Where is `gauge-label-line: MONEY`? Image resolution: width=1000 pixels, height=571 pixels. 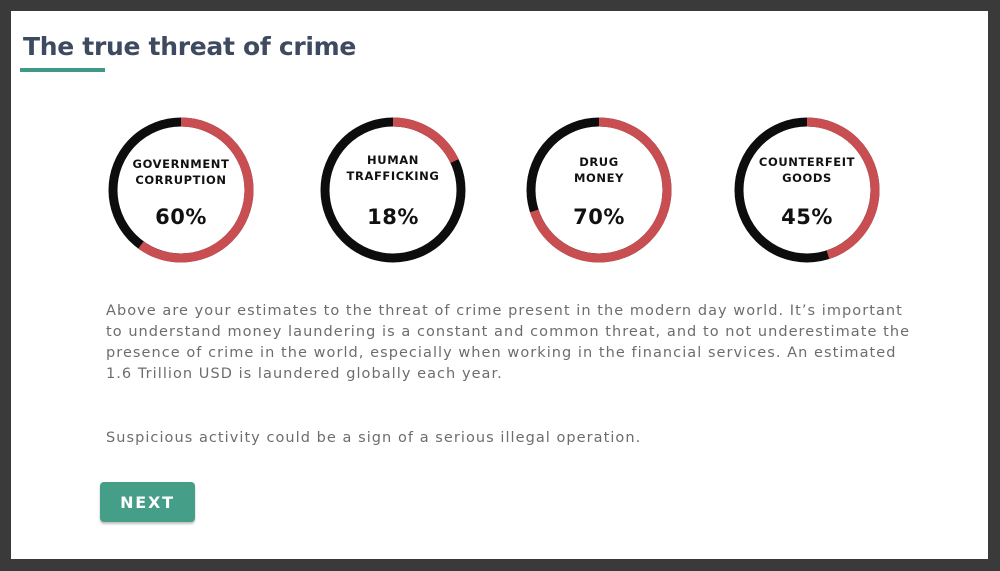 gauge-label-line: MONEY is located at coordinates (599, 178).